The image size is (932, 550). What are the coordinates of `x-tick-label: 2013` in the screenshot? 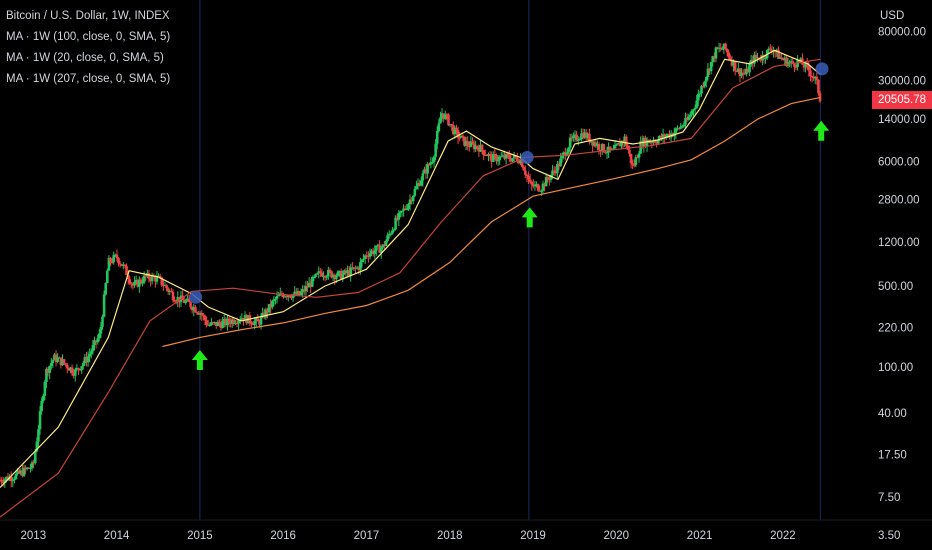 It's located at (34, 536).